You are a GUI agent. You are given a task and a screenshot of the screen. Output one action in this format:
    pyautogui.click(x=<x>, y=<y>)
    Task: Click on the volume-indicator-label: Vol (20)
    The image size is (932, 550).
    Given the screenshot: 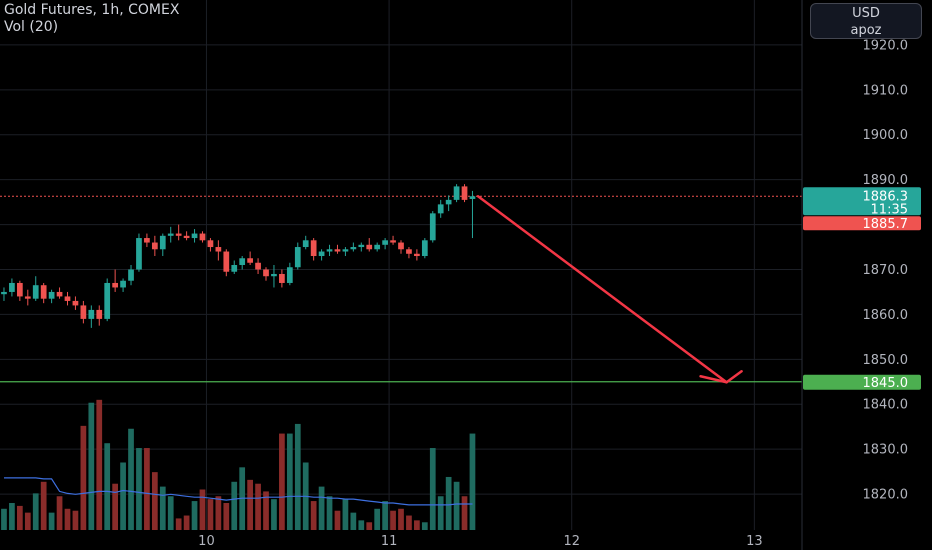 What is the action you would take?
    pyautogui.click(x=31, y=27)
    